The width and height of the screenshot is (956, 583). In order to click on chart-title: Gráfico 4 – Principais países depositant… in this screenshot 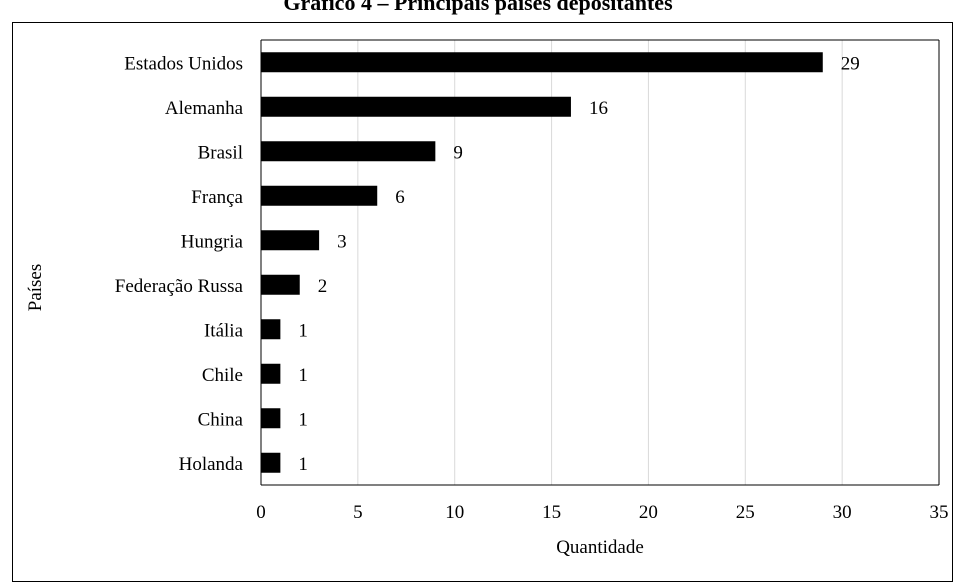, I will do `click(478, 7)`.